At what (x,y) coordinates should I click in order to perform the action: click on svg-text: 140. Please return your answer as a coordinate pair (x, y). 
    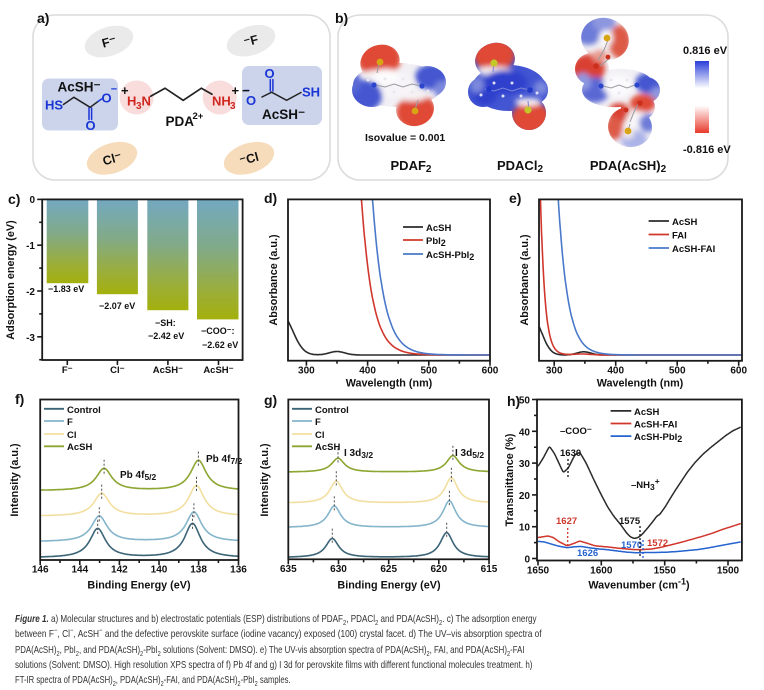
    Looking at the image, I should click on (159, 570).